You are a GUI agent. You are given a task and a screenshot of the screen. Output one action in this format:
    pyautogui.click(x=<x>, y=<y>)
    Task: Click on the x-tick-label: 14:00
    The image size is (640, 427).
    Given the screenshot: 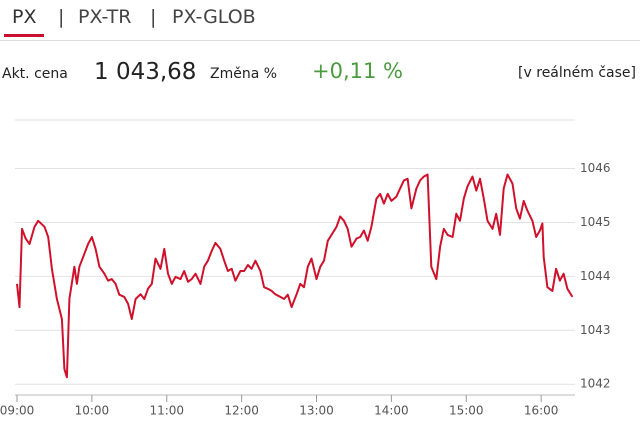 What is the action you would take?
    pyautogui.click(x=391, y=411)
    